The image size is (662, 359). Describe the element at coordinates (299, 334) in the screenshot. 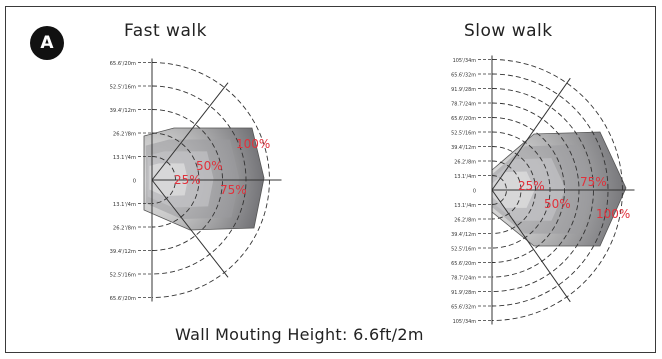

I see `mounting-height-caption: Wall Mouting Height: 6.6ft/2m` at that location.